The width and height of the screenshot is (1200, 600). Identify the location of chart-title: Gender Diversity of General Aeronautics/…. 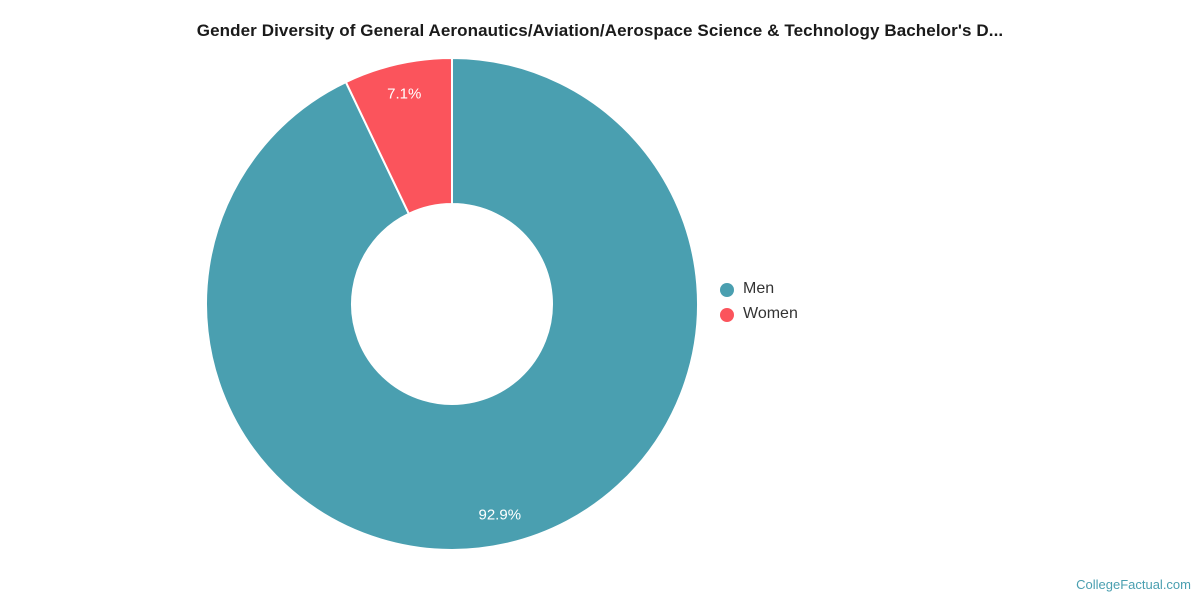
(600, 30).